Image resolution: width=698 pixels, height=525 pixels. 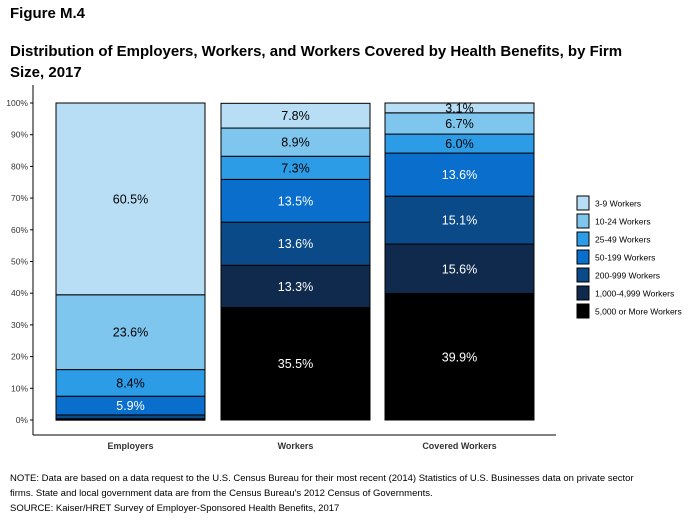 I want to click on bar-segment-workers-5-000-or-more-workers, so click(x=295, y=363).